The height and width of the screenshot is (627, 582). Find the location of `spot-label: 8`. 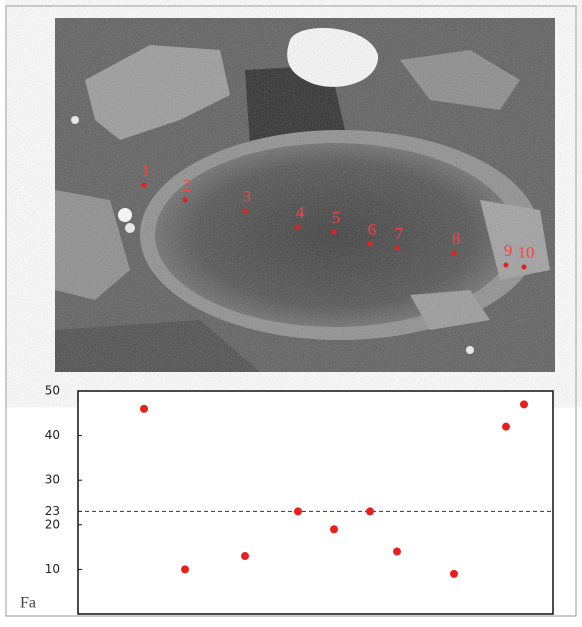

spot-label: 8 is located at coordinates (456, 238).